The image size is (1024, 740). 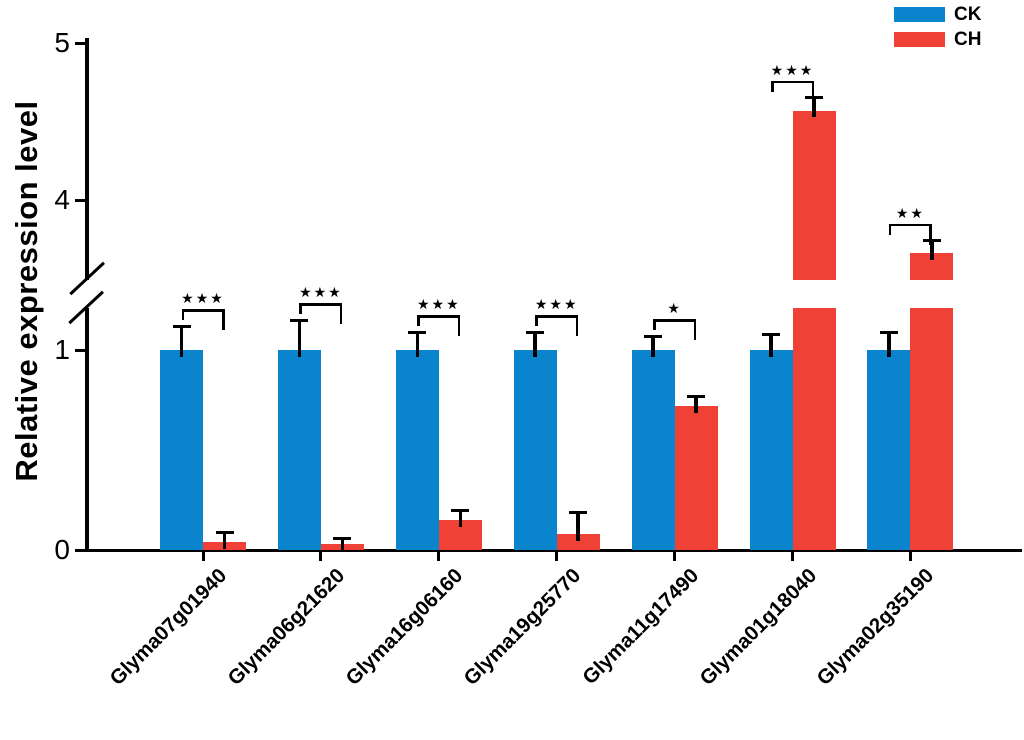 What do you see at coordinates (62, 349) in the screenshot?
I see `y-tick-label: 1` at bounding box center [62, 349].